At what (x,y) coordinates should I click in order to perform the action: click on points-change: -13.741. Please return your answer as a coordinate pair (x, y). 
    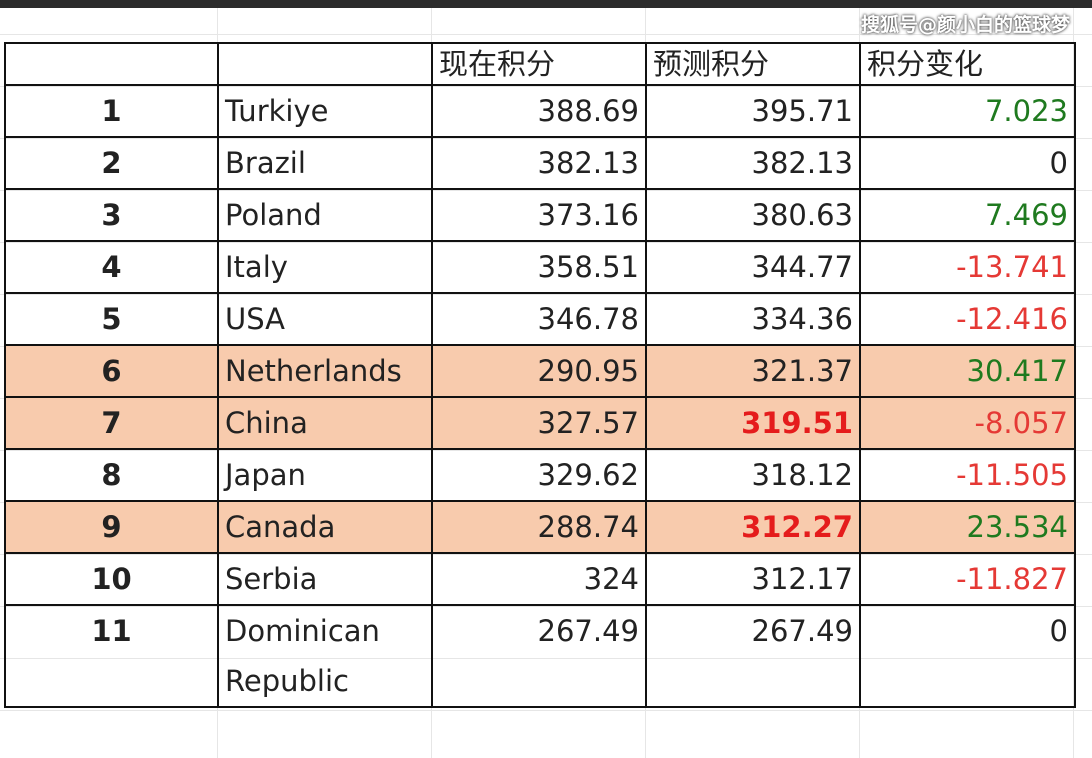
    Looking at the image, I should click on (967, 267).